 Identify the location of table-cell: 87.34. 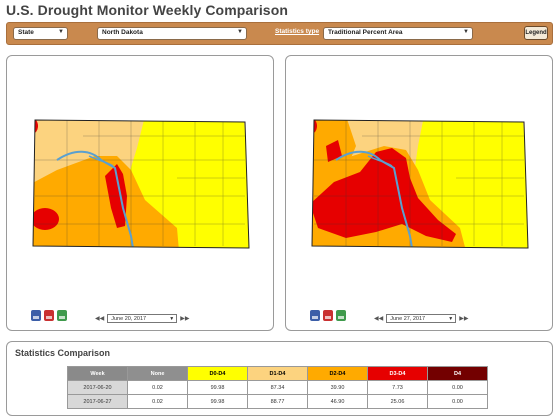
(277, 387).